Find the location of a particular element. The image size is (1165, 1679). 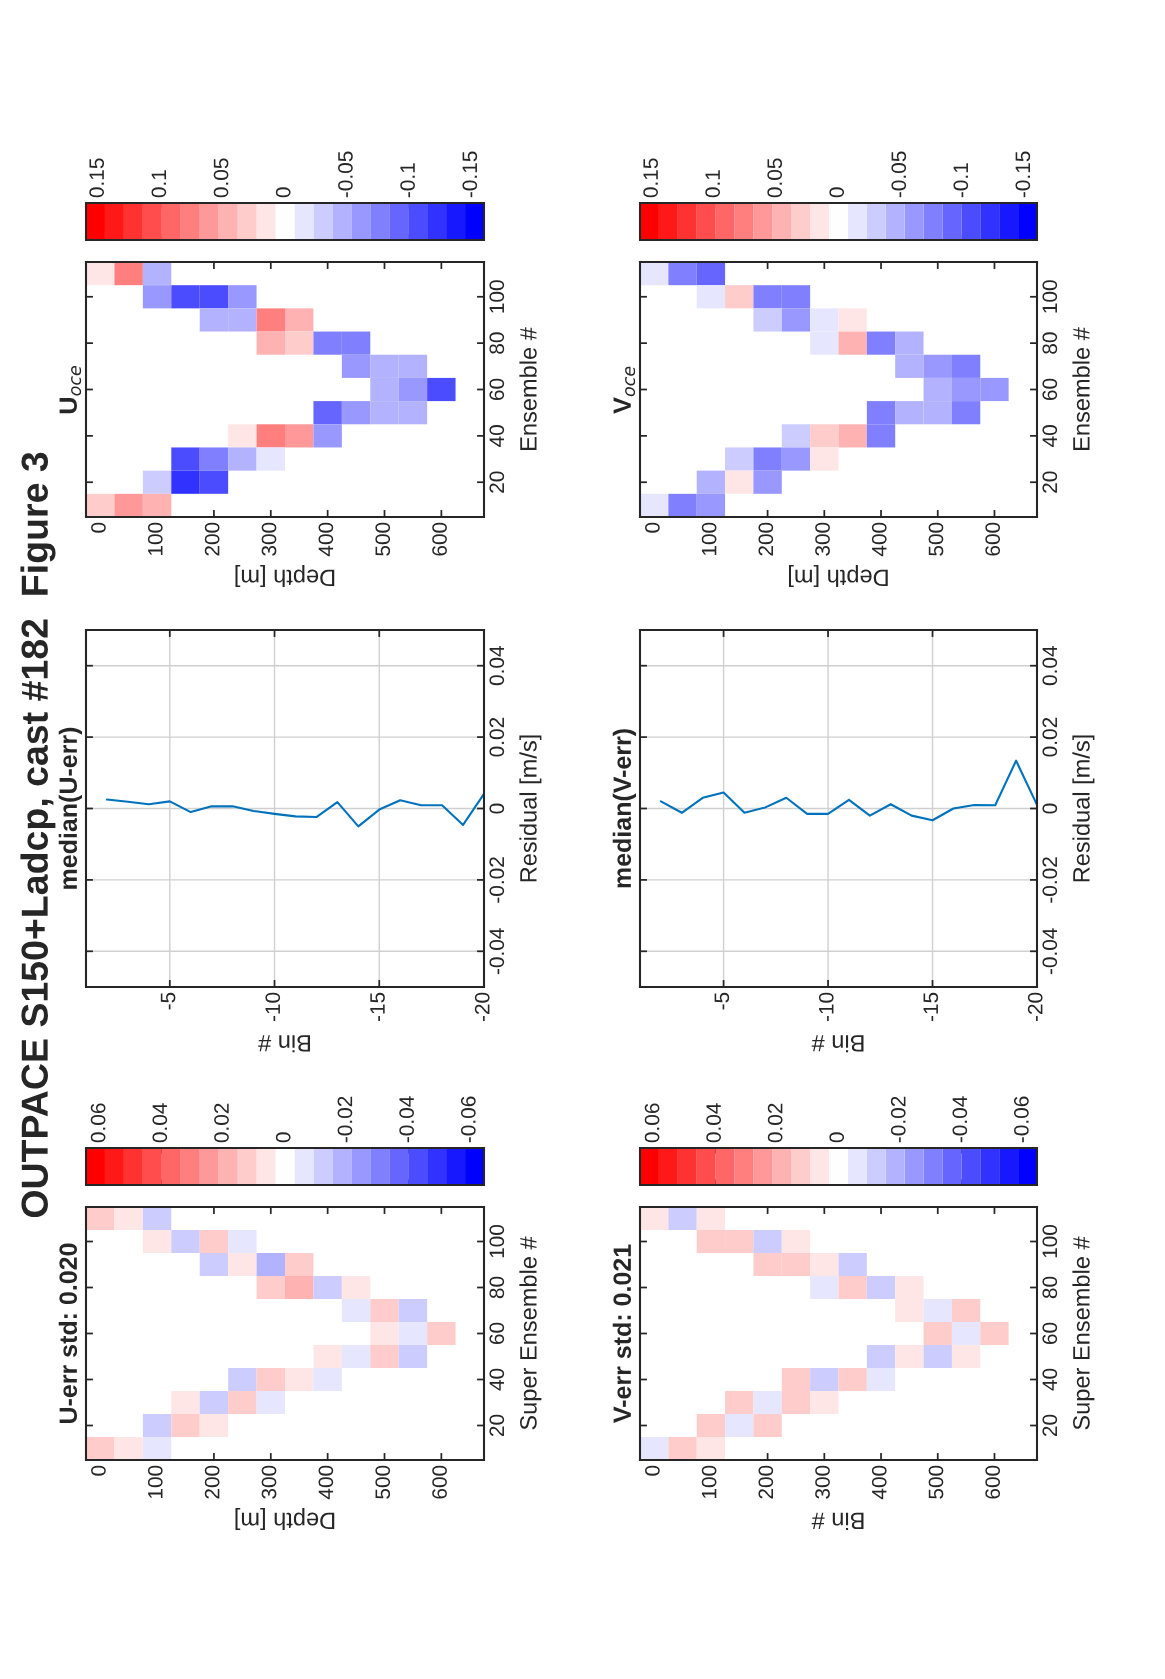

x-tick-label: -15 is located at coordinates (931, 1007).